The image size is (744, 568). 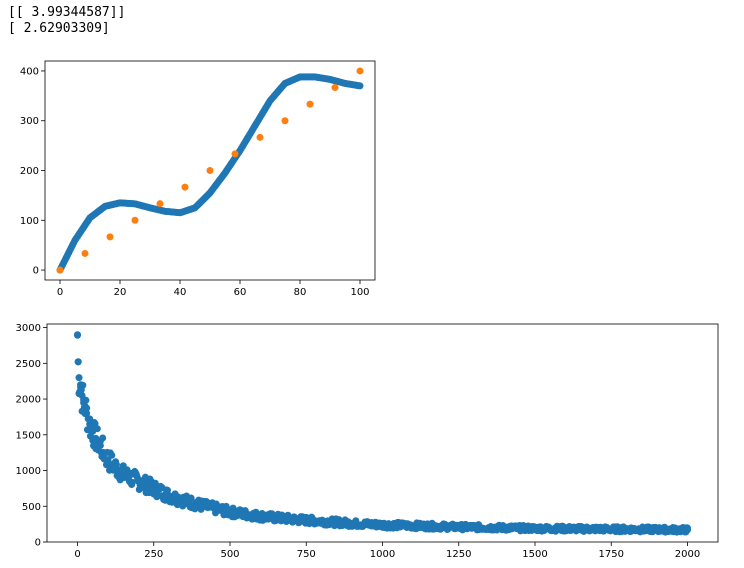 What do you see at coordinates (28, 400) in the screenshot?
I see `y-tick-label: 2000` at bounding box center [28, 400].